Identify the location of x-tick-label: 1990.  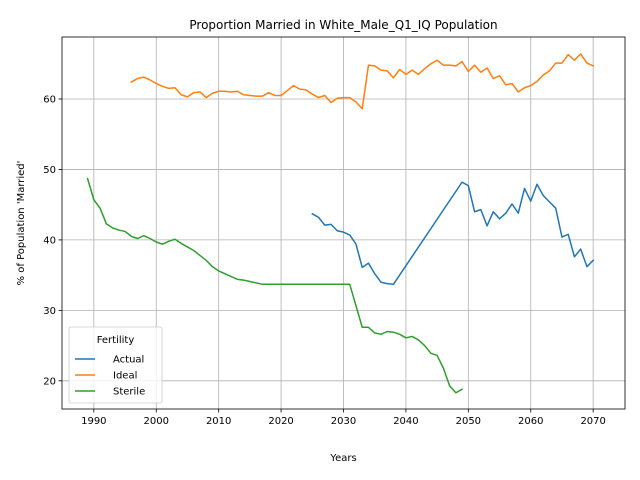
(93, 421).